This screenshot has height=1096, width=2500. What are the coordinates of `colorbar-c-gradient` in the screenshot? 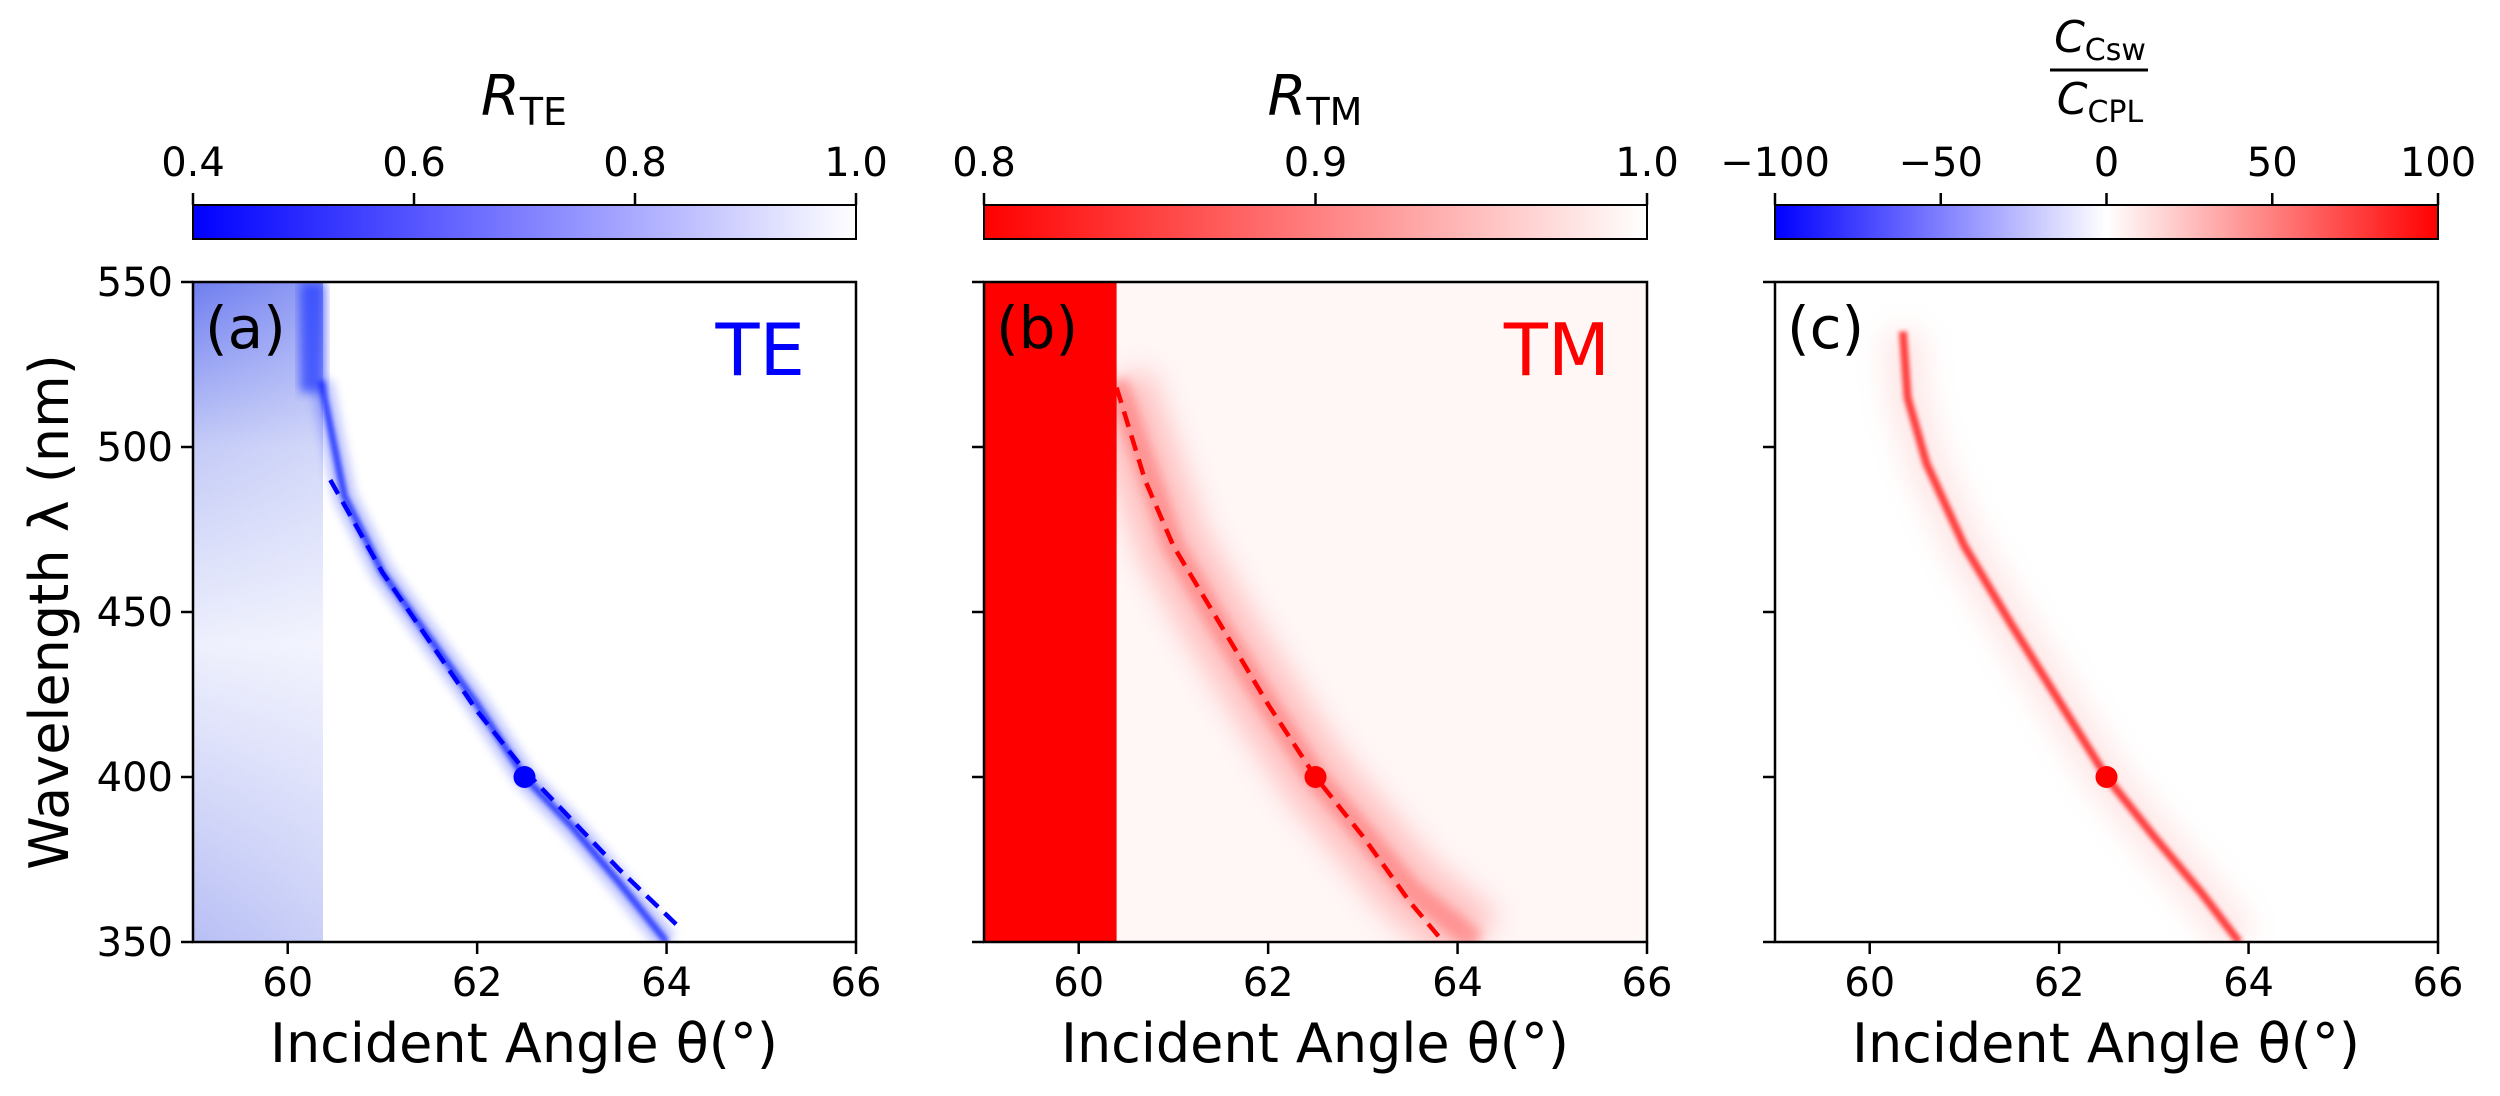 It's located at (2106, 222).